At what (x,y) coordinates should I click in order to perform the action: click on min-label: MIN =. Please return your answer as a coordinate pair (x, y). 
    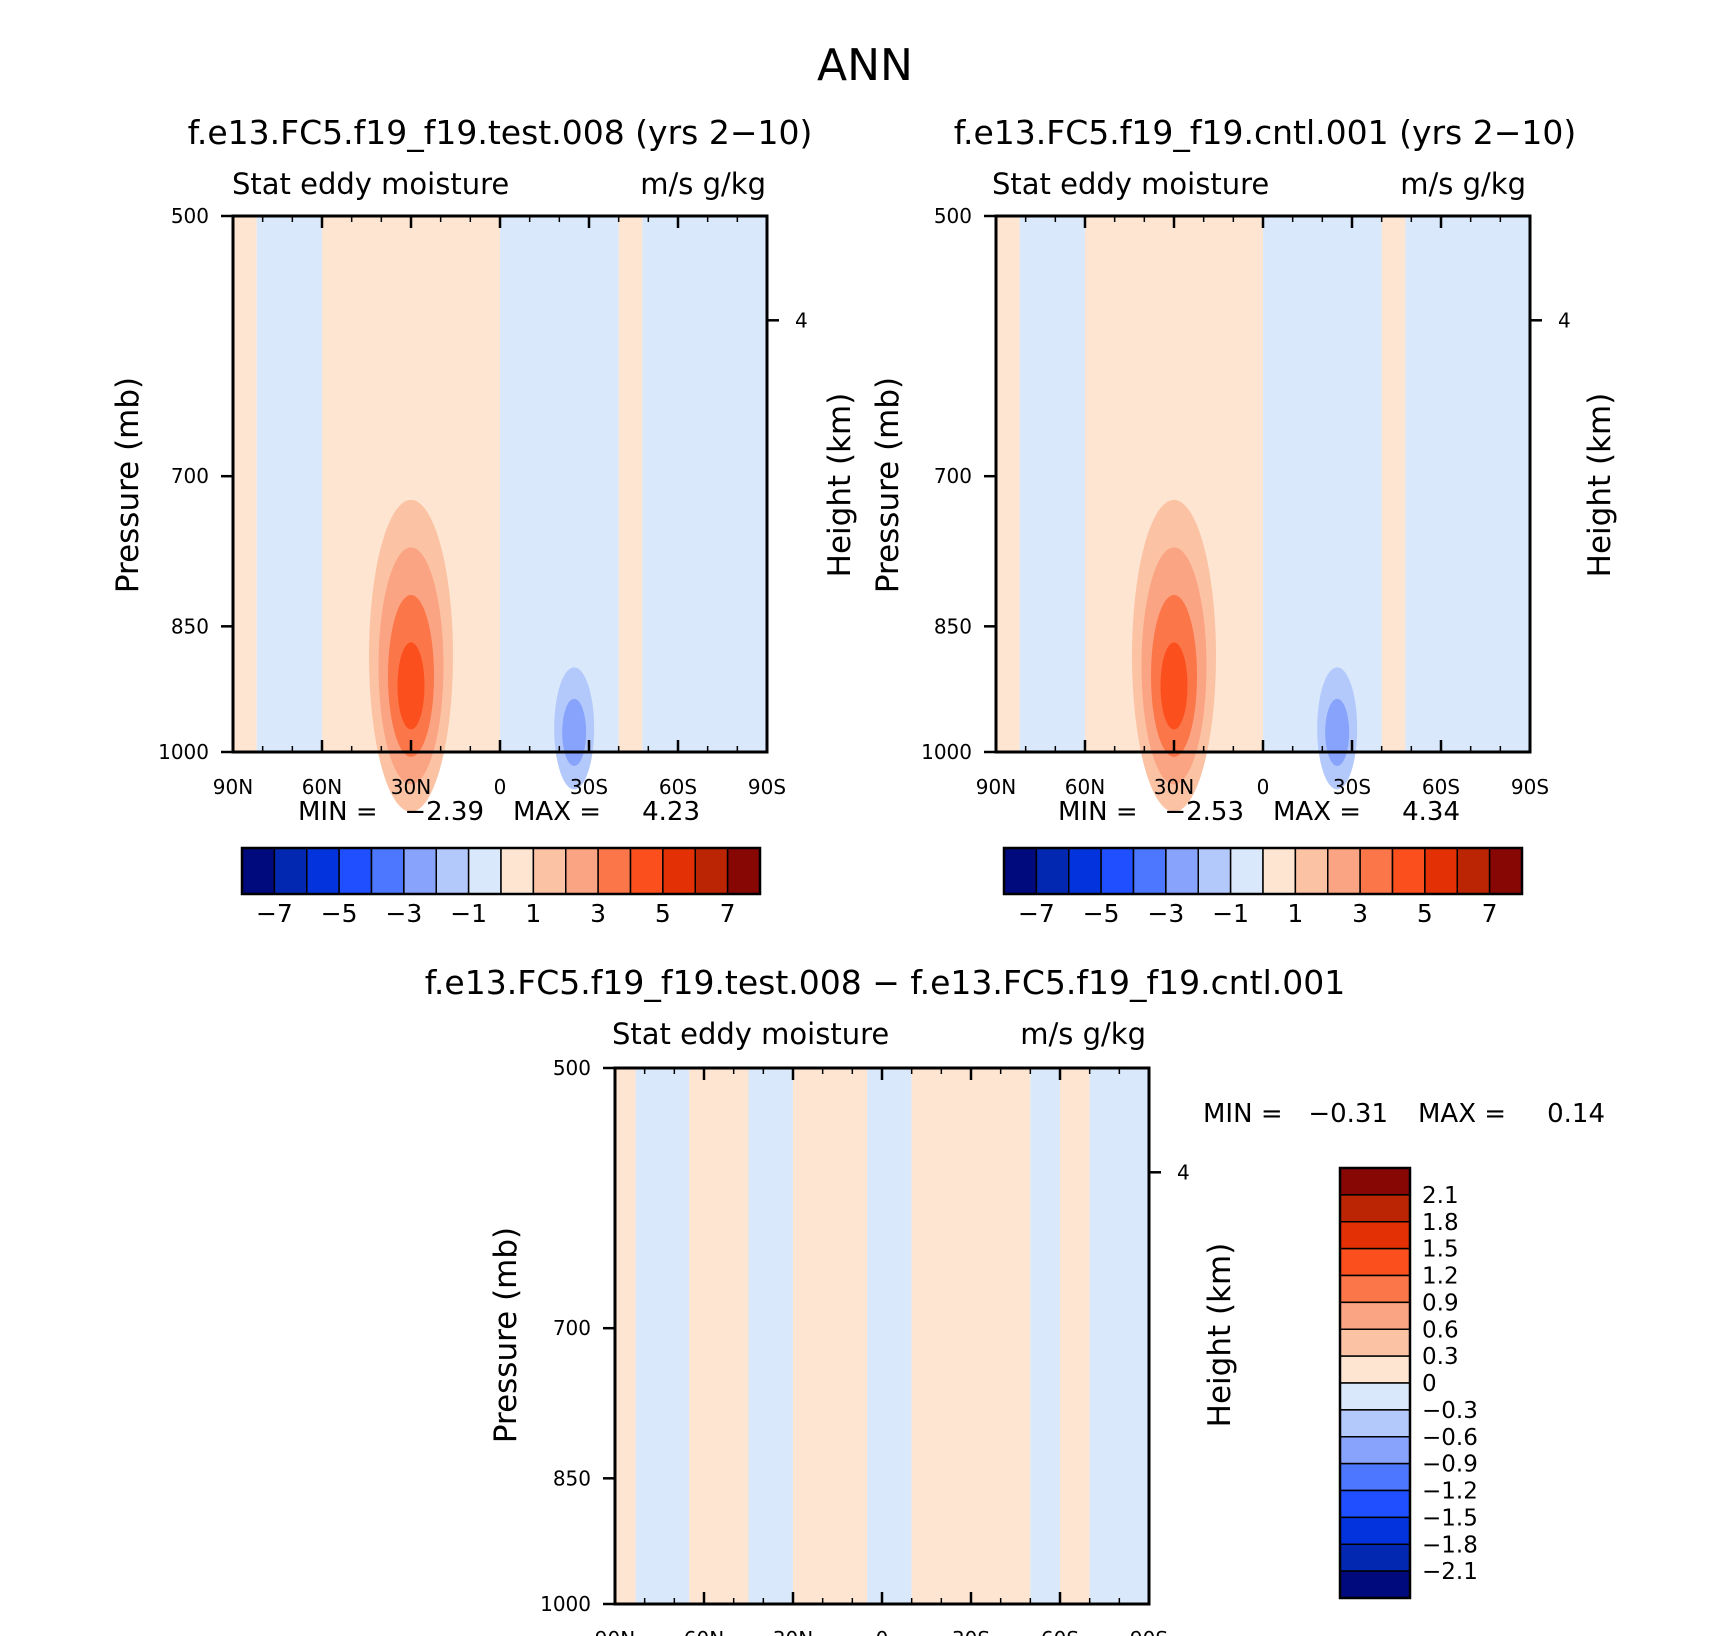
    Looking at the image, I should click on (1243, 1114).